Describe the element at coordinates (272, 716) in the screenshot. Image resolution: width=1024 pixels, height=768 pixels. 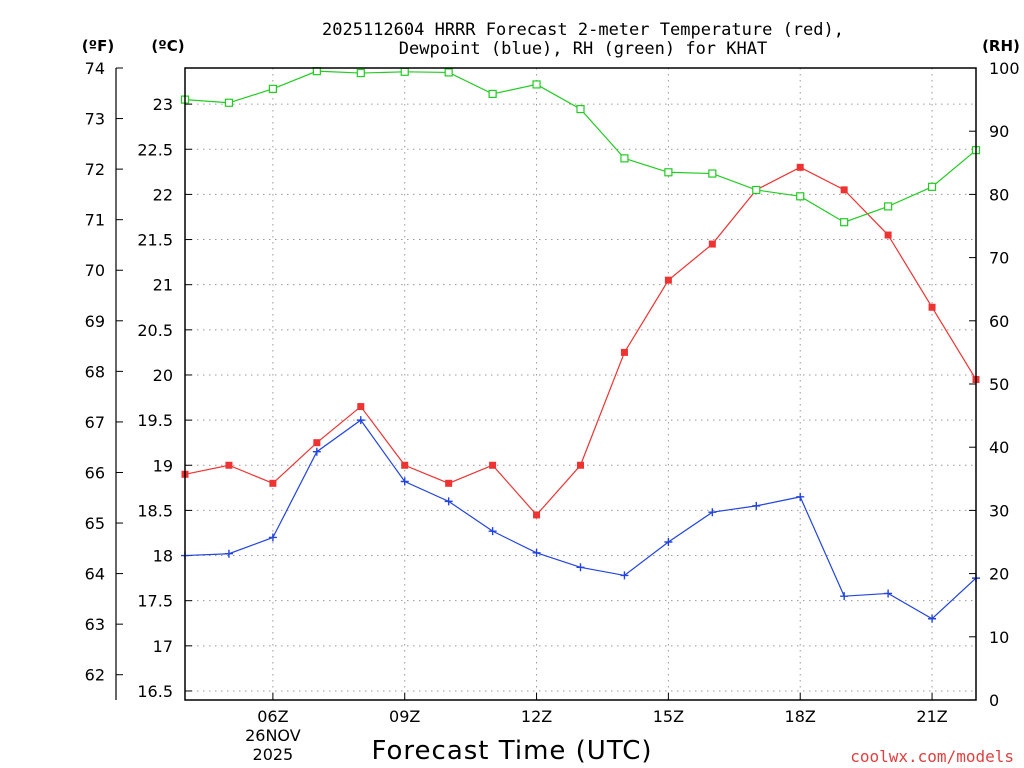
I see `time-tick-label: 06Z` at that location.